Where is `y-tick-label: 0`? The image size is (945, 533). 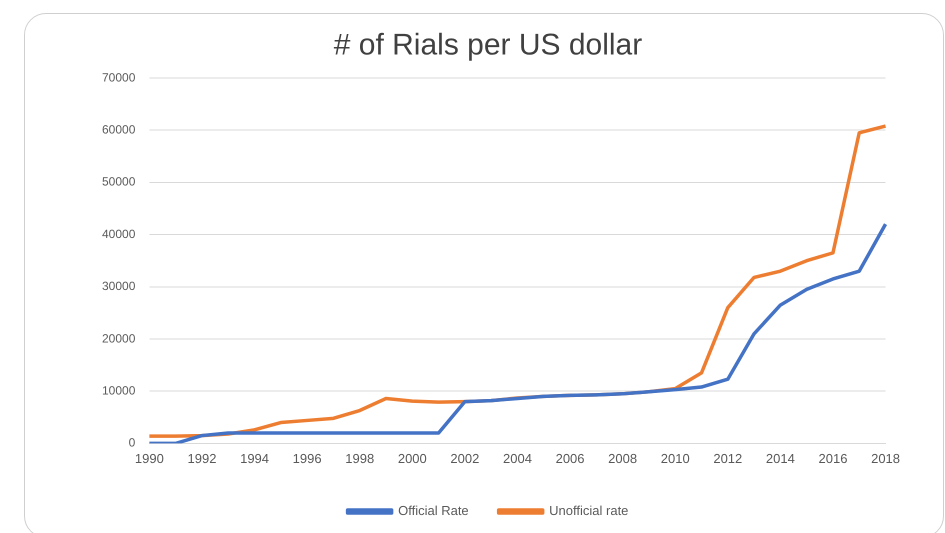 y-tick-label: 0 is located at coordinates (132, 443).